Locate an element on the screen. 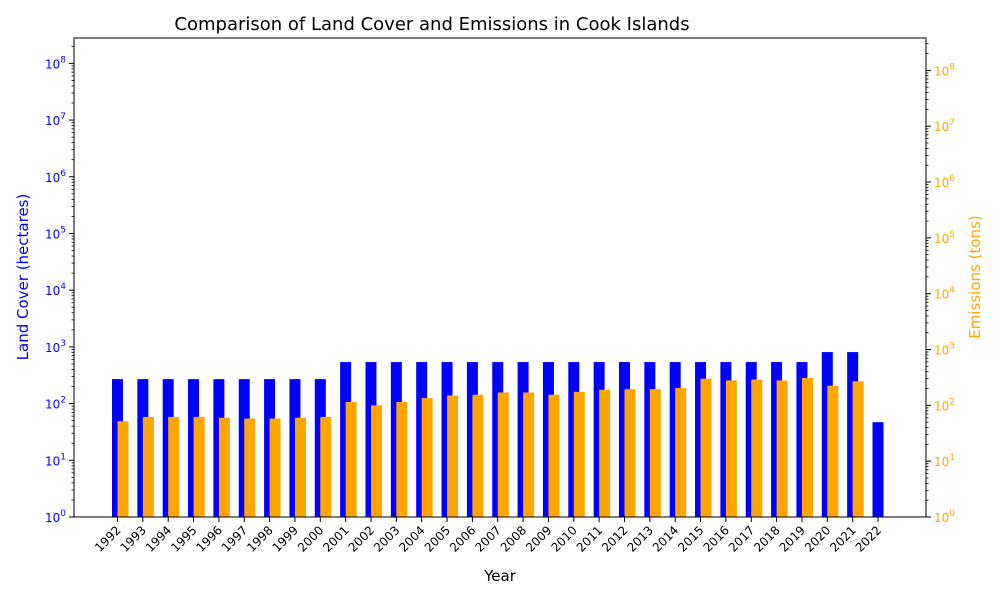 Image resolution: width=1000 pixels, height=600 pixels. emissions-bar-2021 is located at coordinates (858, 449).